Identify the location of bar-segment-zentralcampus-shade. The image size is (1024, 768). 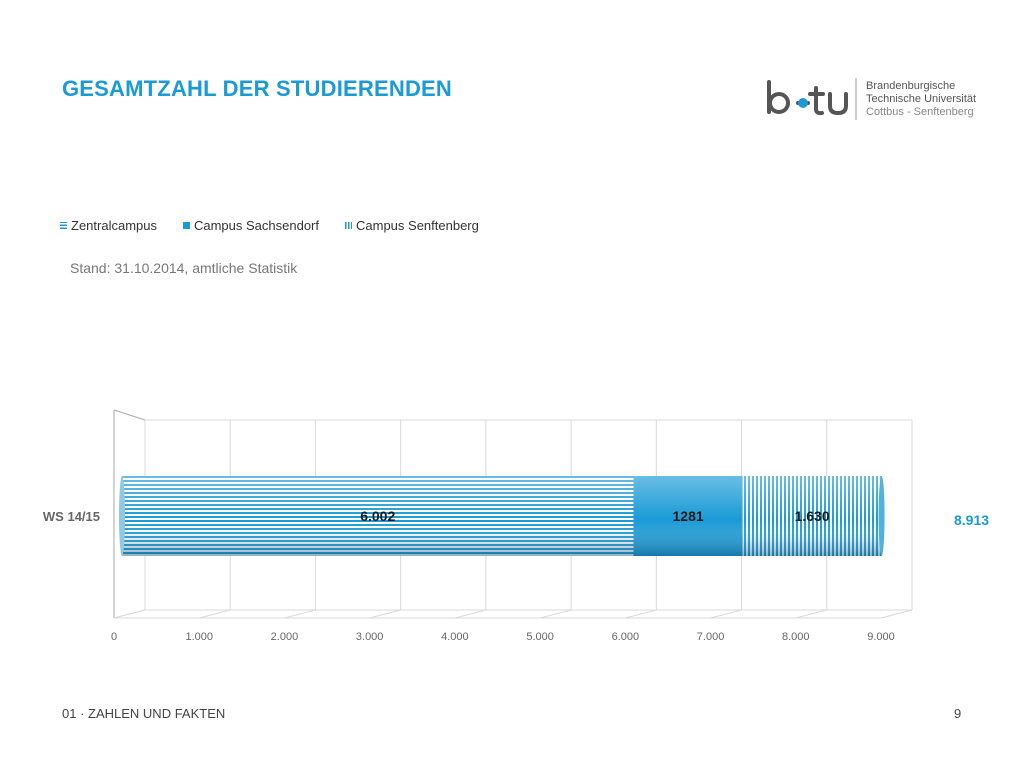
(378, 516).